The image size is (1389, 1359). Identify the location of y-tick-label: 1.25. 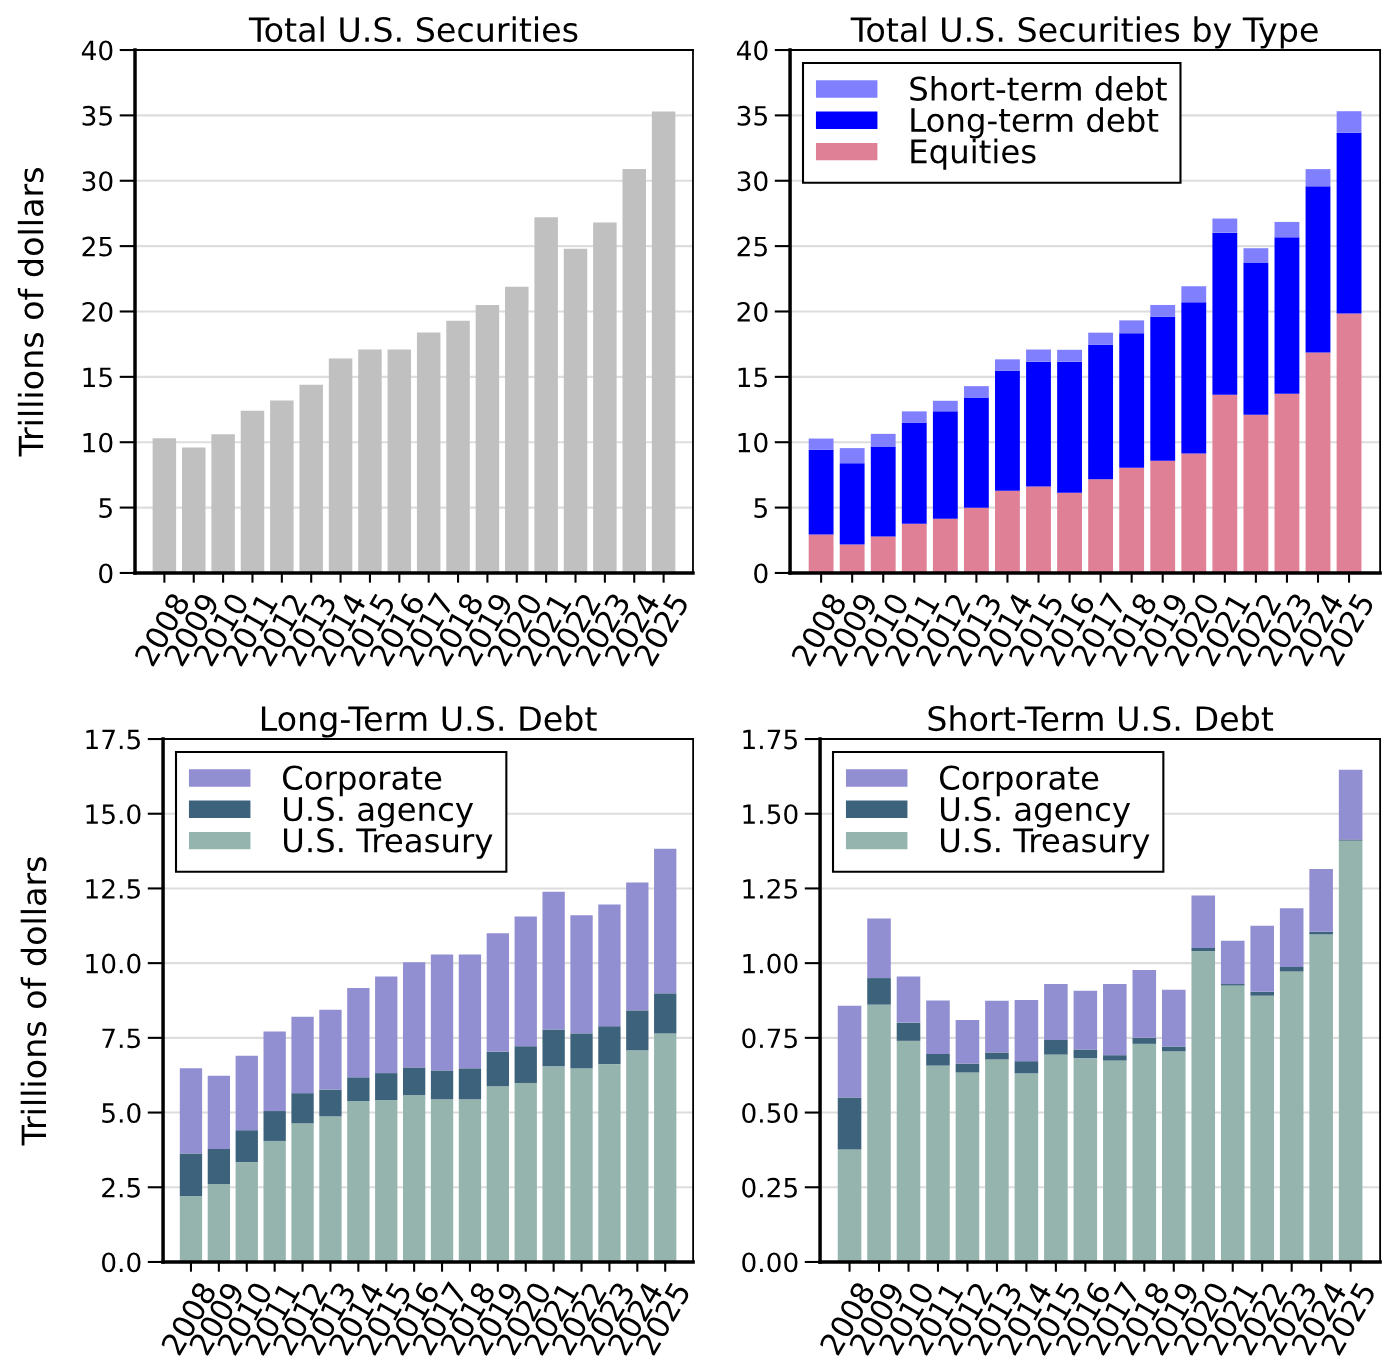
(770, 888).